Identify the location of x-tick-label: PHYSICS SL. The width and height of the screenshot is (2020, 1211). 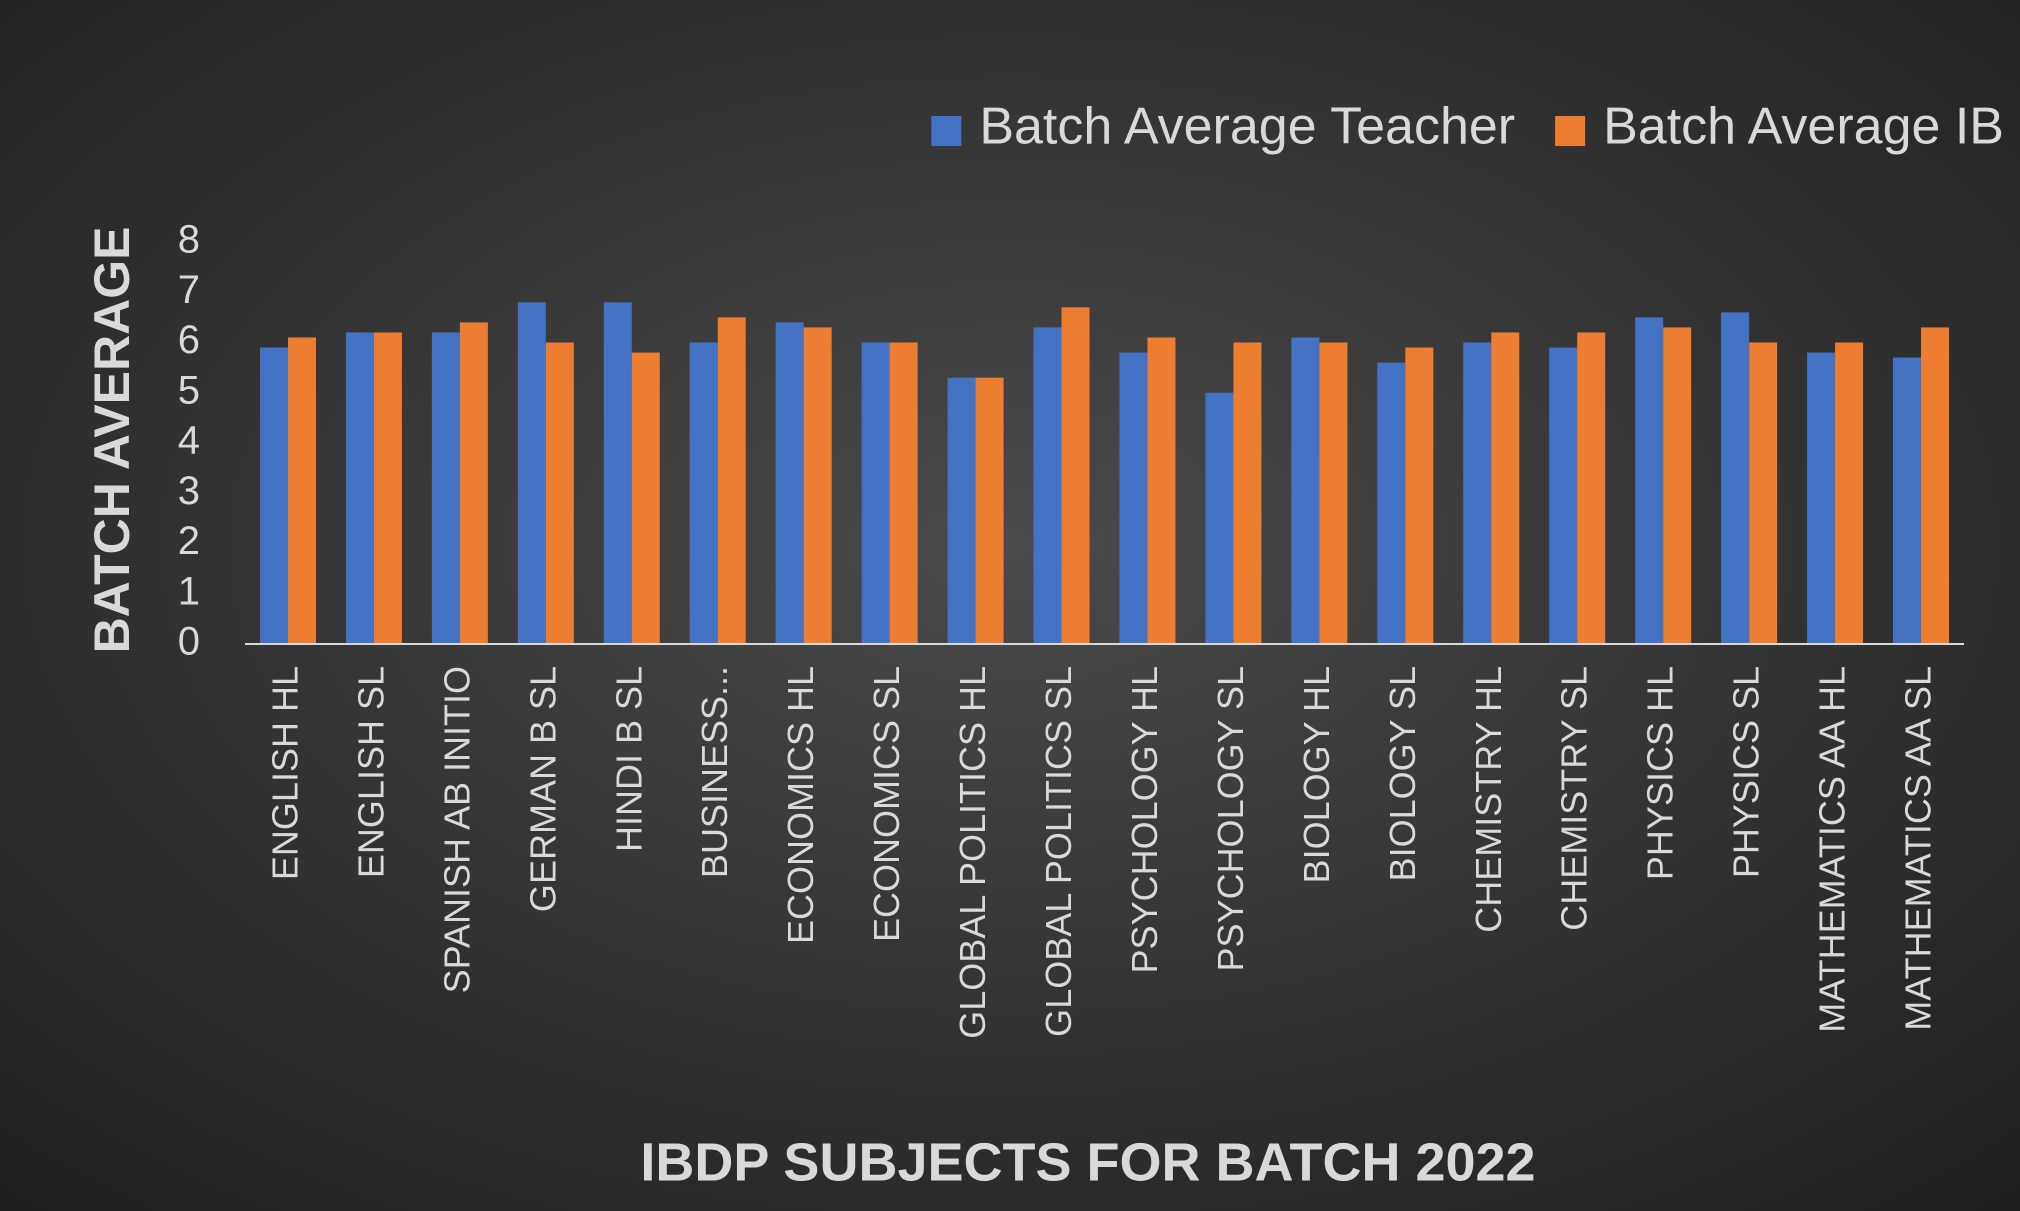
(1746, 772).